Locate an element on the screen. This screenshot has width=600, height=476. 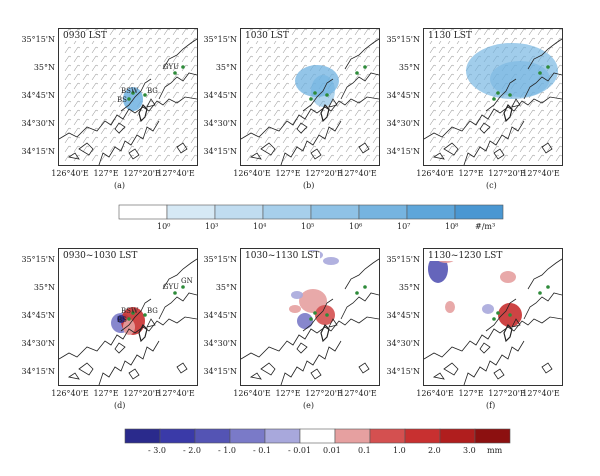
lon-tick-label: 127°E is located at coordinates (288, 393).